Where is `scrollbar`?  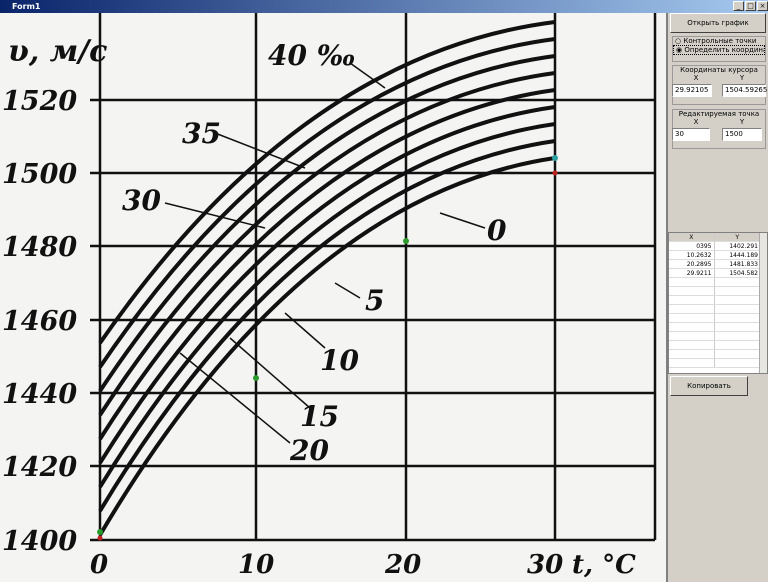
scrollbar is located at coordinates (763, 303).